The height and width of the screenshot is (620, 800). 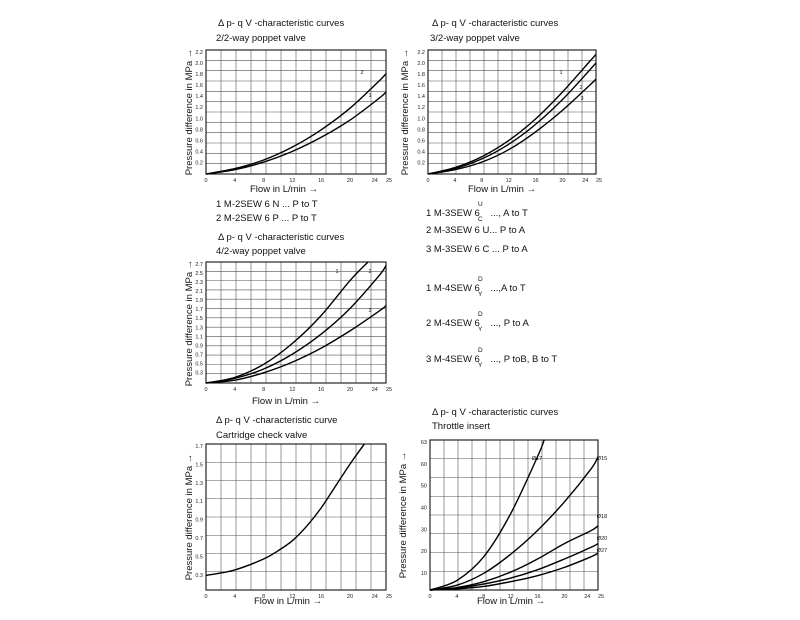 What do you see at coordinates (480, 279) in the screenshot?
I see `legend-42-1-sup: D` at bounding box center [480, 279].